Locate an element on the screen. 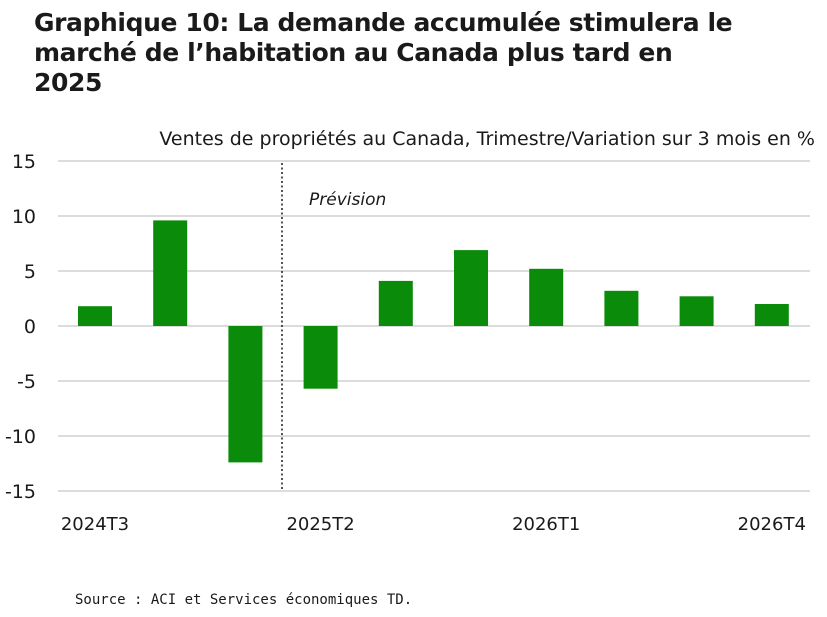 The image size is (827, 617). x-tick-label: 2026T4 is located at coordinates (772, 524).